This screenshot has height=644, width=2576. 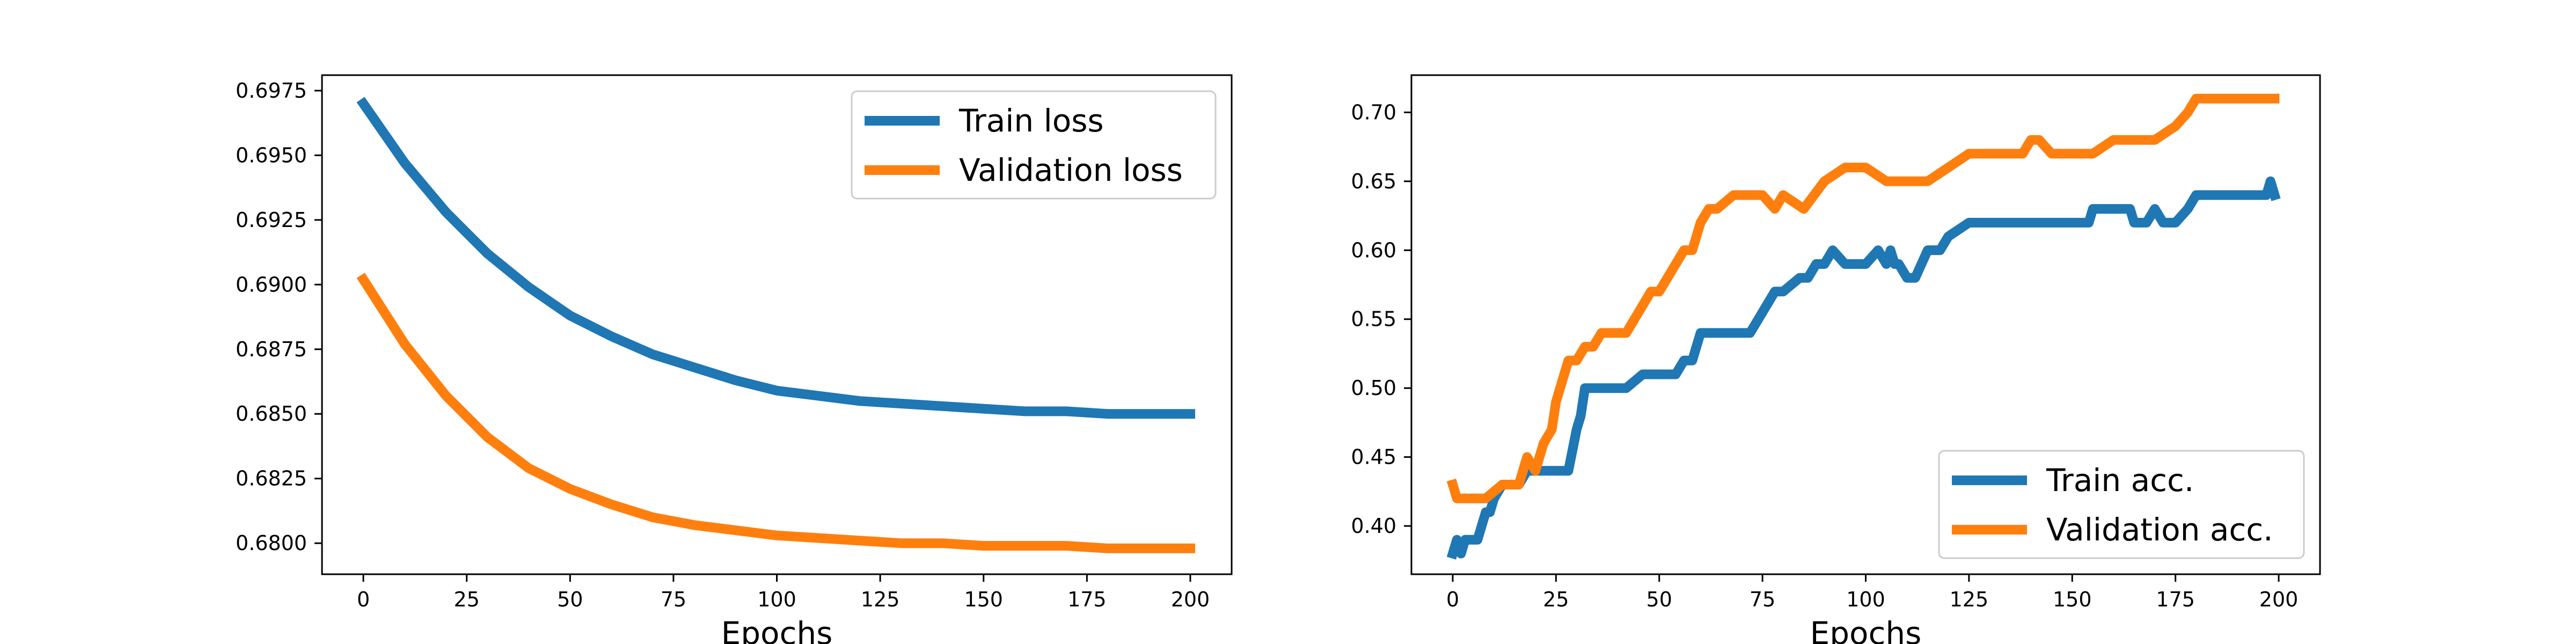 I want to click on y-tick-label: 0.50, so click(x=1373, y=388).